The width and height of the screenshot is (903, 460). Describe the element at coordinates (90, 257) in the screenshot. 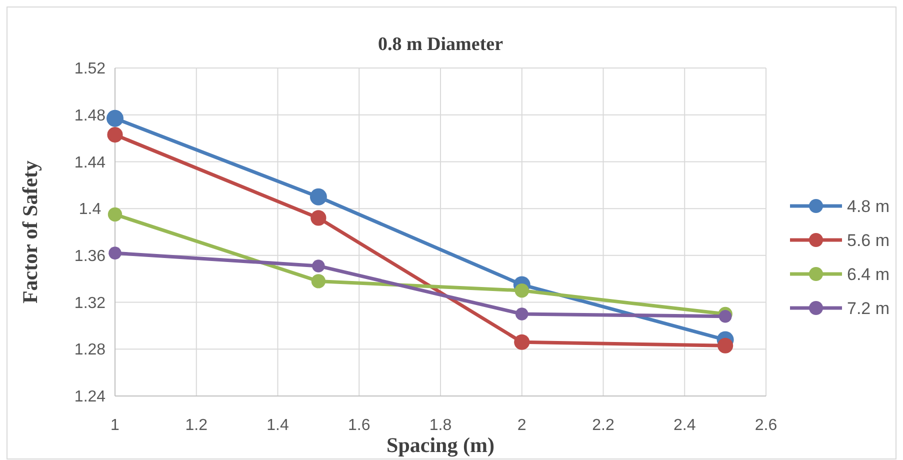

I see `y-tick-label: 1.36` at that location.